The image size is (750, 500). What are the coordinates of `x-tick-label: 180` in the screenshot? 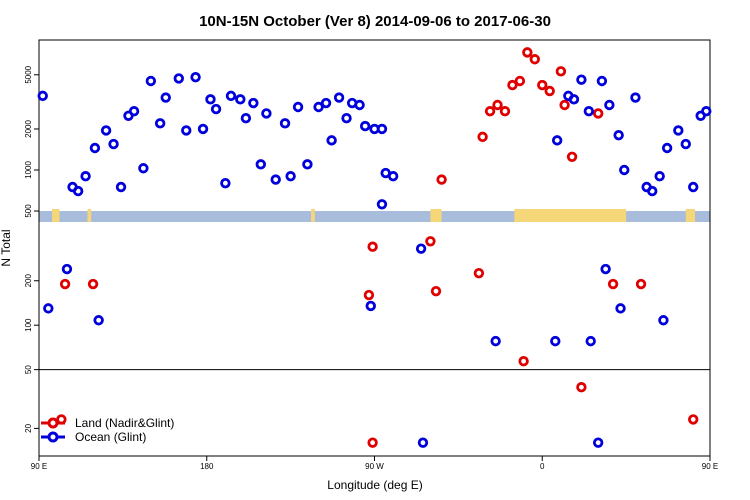 It's located at (207, 466).